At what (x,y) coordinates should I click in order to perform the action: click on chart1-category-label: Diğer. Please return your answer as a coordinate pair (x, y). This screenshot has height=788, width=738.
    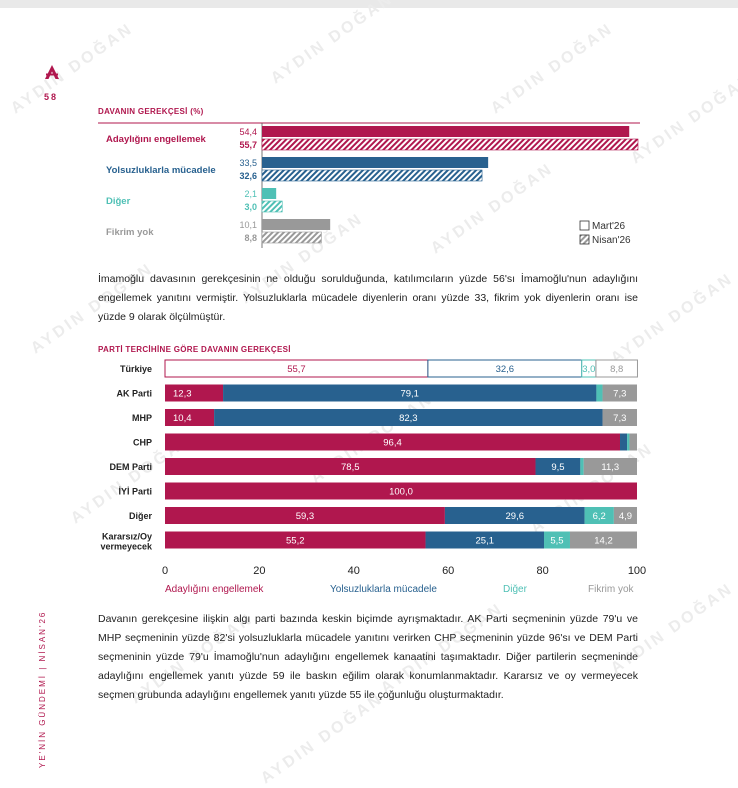
    Looking at the image, I should click on (118, 201).